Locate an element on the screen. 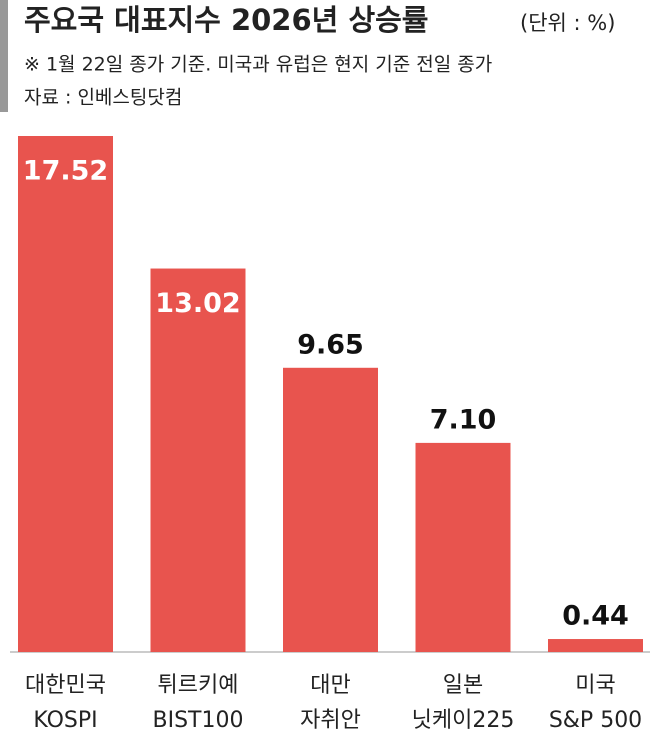 This screenshot has height=744, width=661. x-tick-label: BIST100 is located at coordinates (198, 720).